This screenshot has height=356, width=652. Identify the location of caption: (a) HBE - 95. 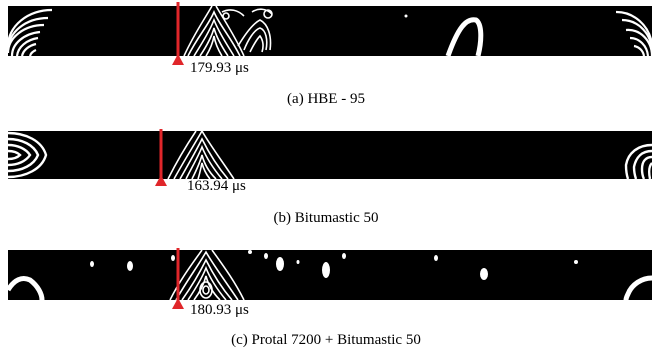
(326, 99).